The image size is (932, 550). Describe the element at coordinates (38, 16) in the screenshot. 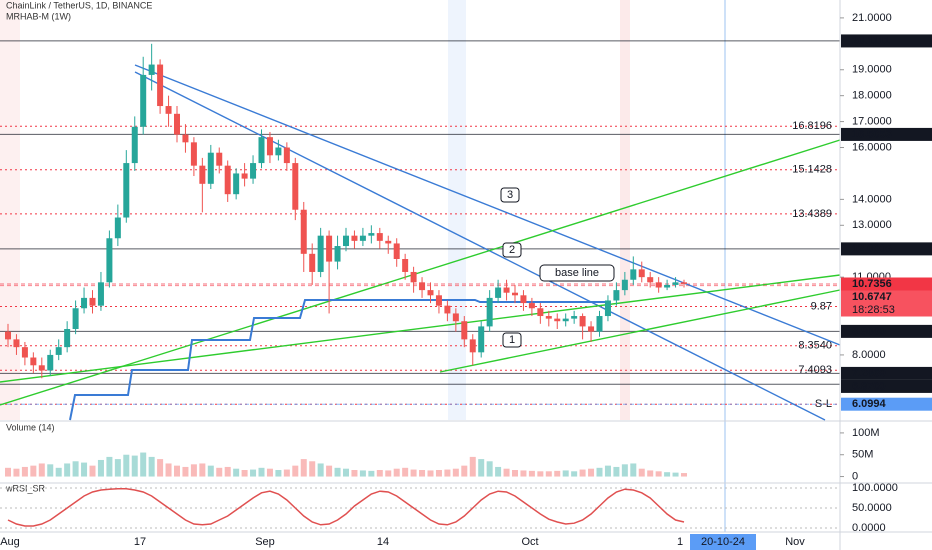

I see `chart-subtitle: MRHAB-M (1W)` at that location.